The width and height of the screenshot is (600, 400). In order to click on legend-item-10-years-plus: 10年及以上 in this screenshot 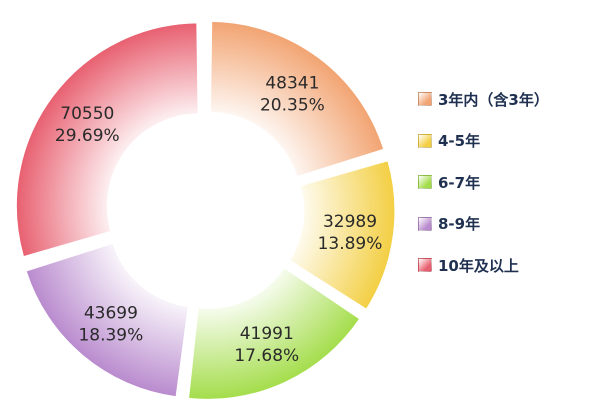, I will do `click(508, 265)`.